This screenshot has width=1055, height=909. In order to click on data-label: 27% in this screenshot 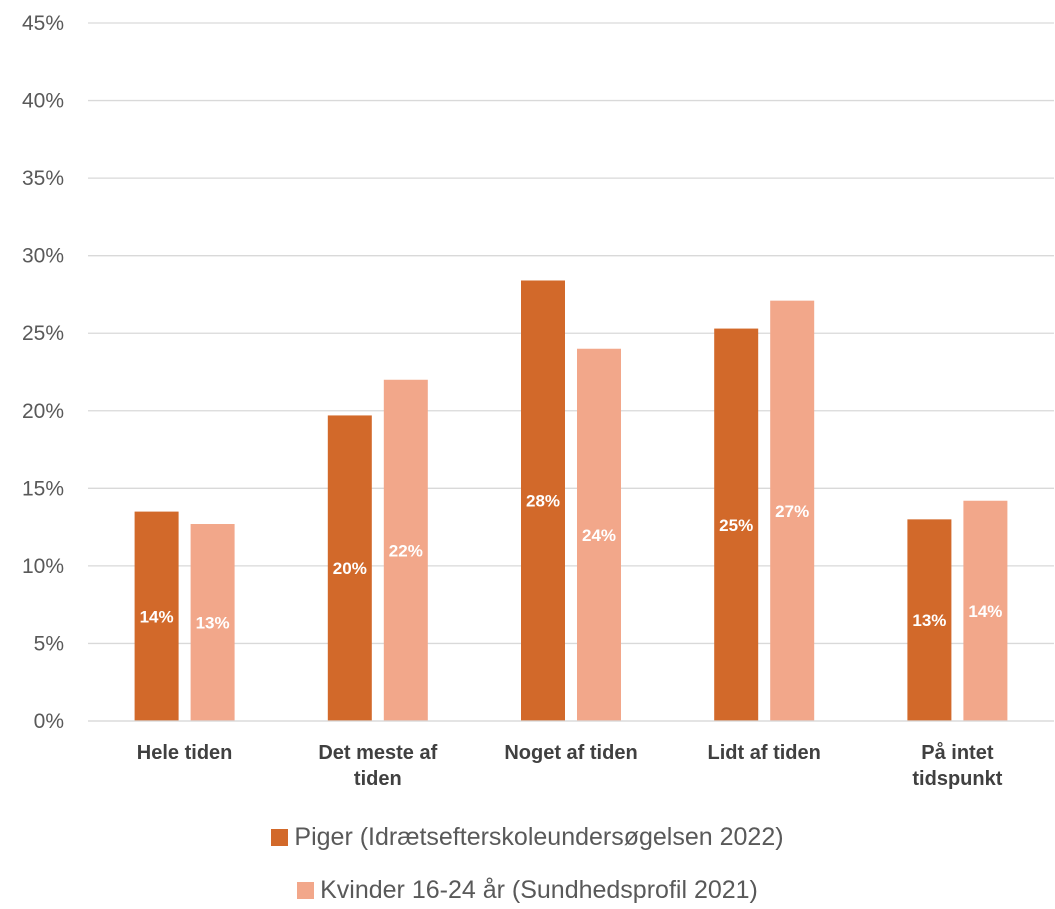, I will do `click(792, 511)`.